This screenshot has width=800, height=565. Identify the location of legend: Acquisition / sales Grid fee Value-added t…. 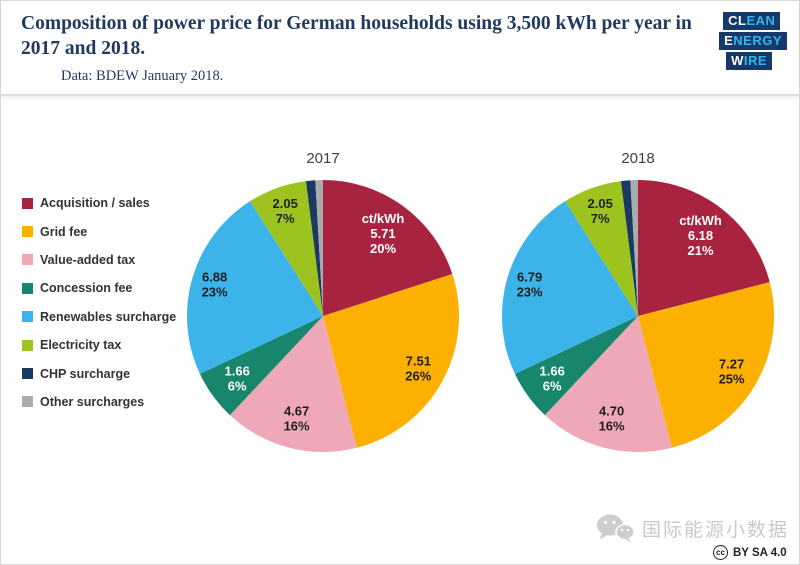
(99, 302).